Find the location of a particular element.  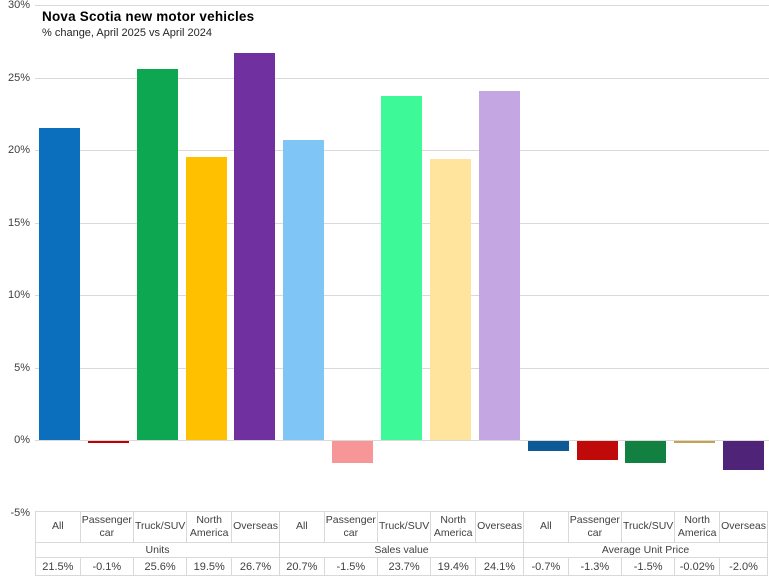

bar-average-unit-price-passenger-car is located at coordinates (597, 450).